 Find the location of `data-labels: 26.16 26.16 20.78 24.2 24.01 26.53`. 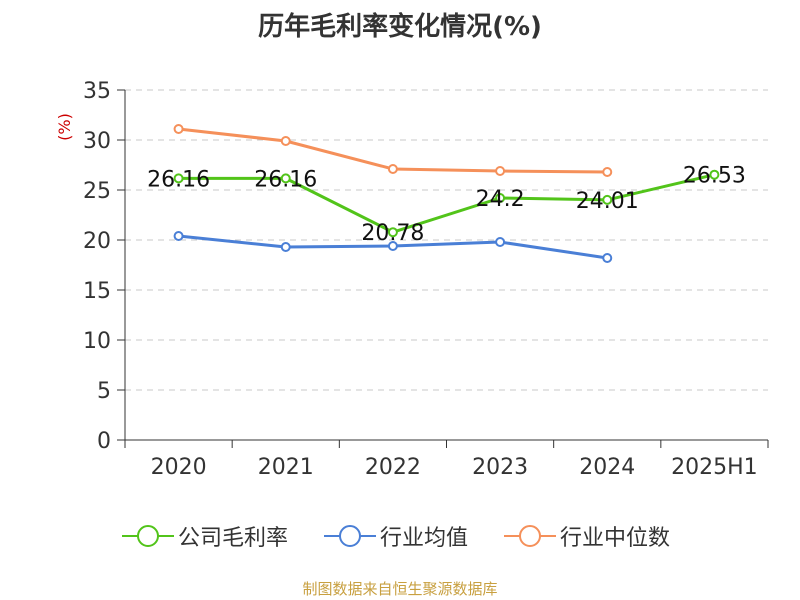

data-labels: 26.16 26.16 20.78 24.2 24.01 26.53 is located at coordinates (446, 205).